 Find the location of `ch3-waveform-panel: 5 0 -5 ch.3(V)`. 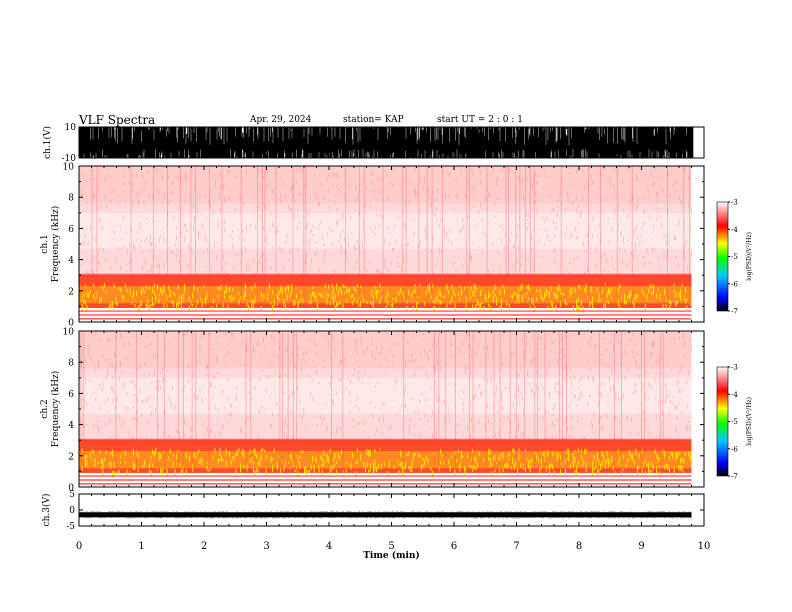

ch3-waveform-panel: 5 0 -5 ch.3(V) is located at coordinates (373, 511).